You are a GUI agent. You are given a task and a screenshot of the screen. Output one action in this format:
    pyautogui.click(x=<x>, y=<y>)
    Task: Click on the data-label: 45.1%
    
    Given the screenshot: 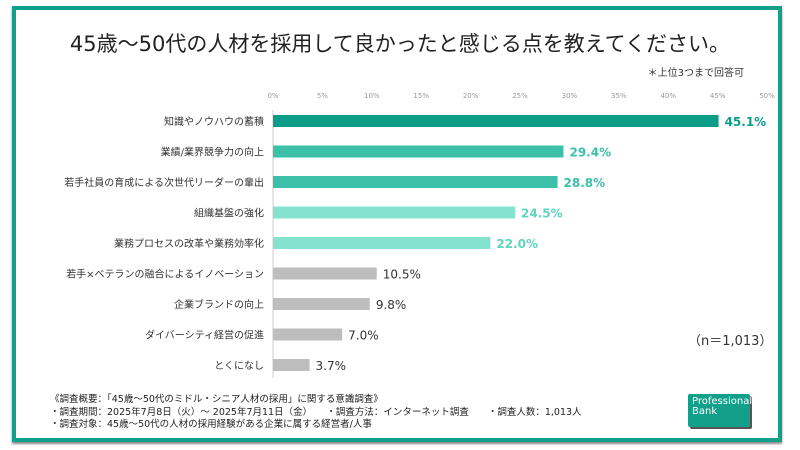 What is the action you would take?
    pyautogui.click(x=746, y=122)
    